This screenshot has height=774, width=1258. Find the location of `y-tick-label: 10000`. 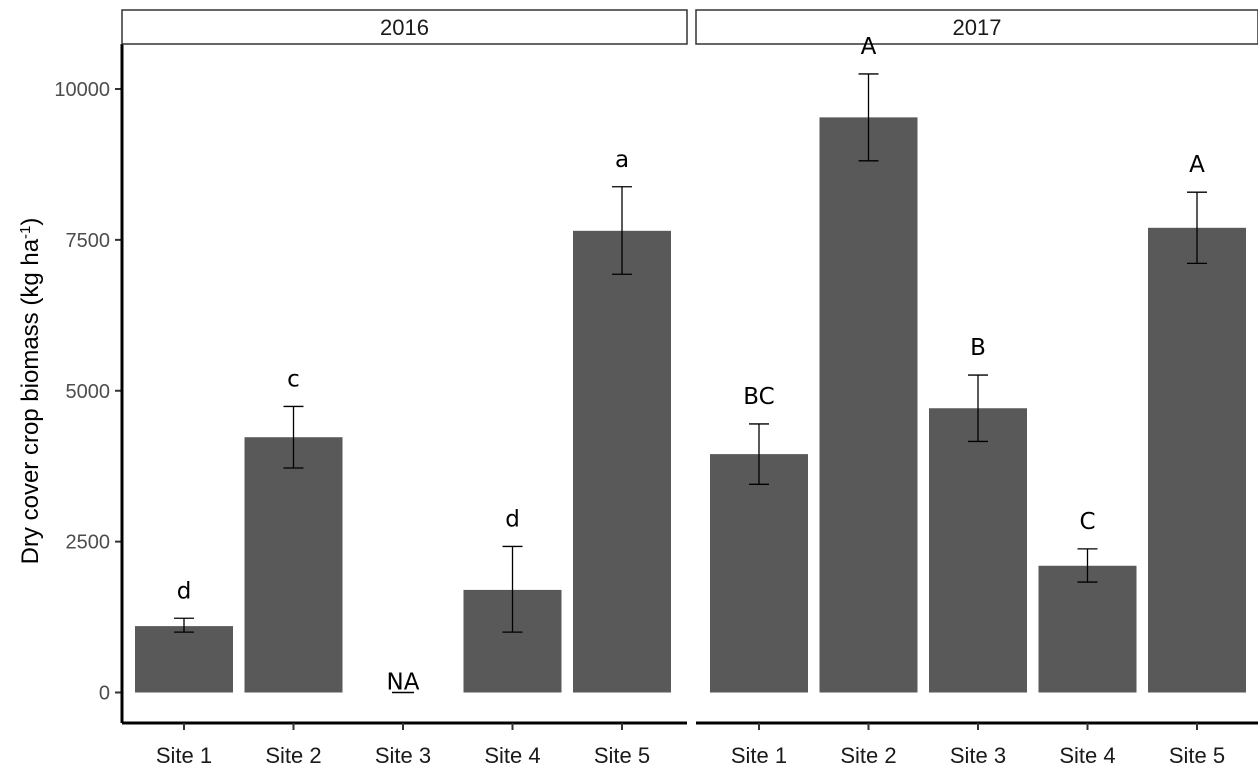

y-tick-label: 10000 is located at coordinates (82, 90).